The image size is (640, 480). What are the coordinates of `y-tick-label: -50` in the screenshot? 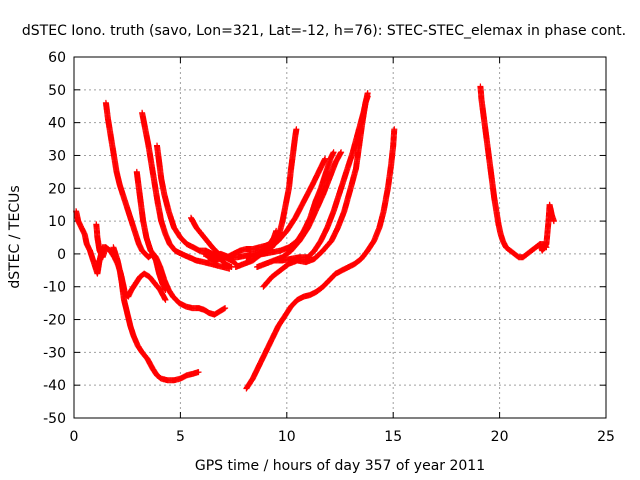 It's located at (54, 419).